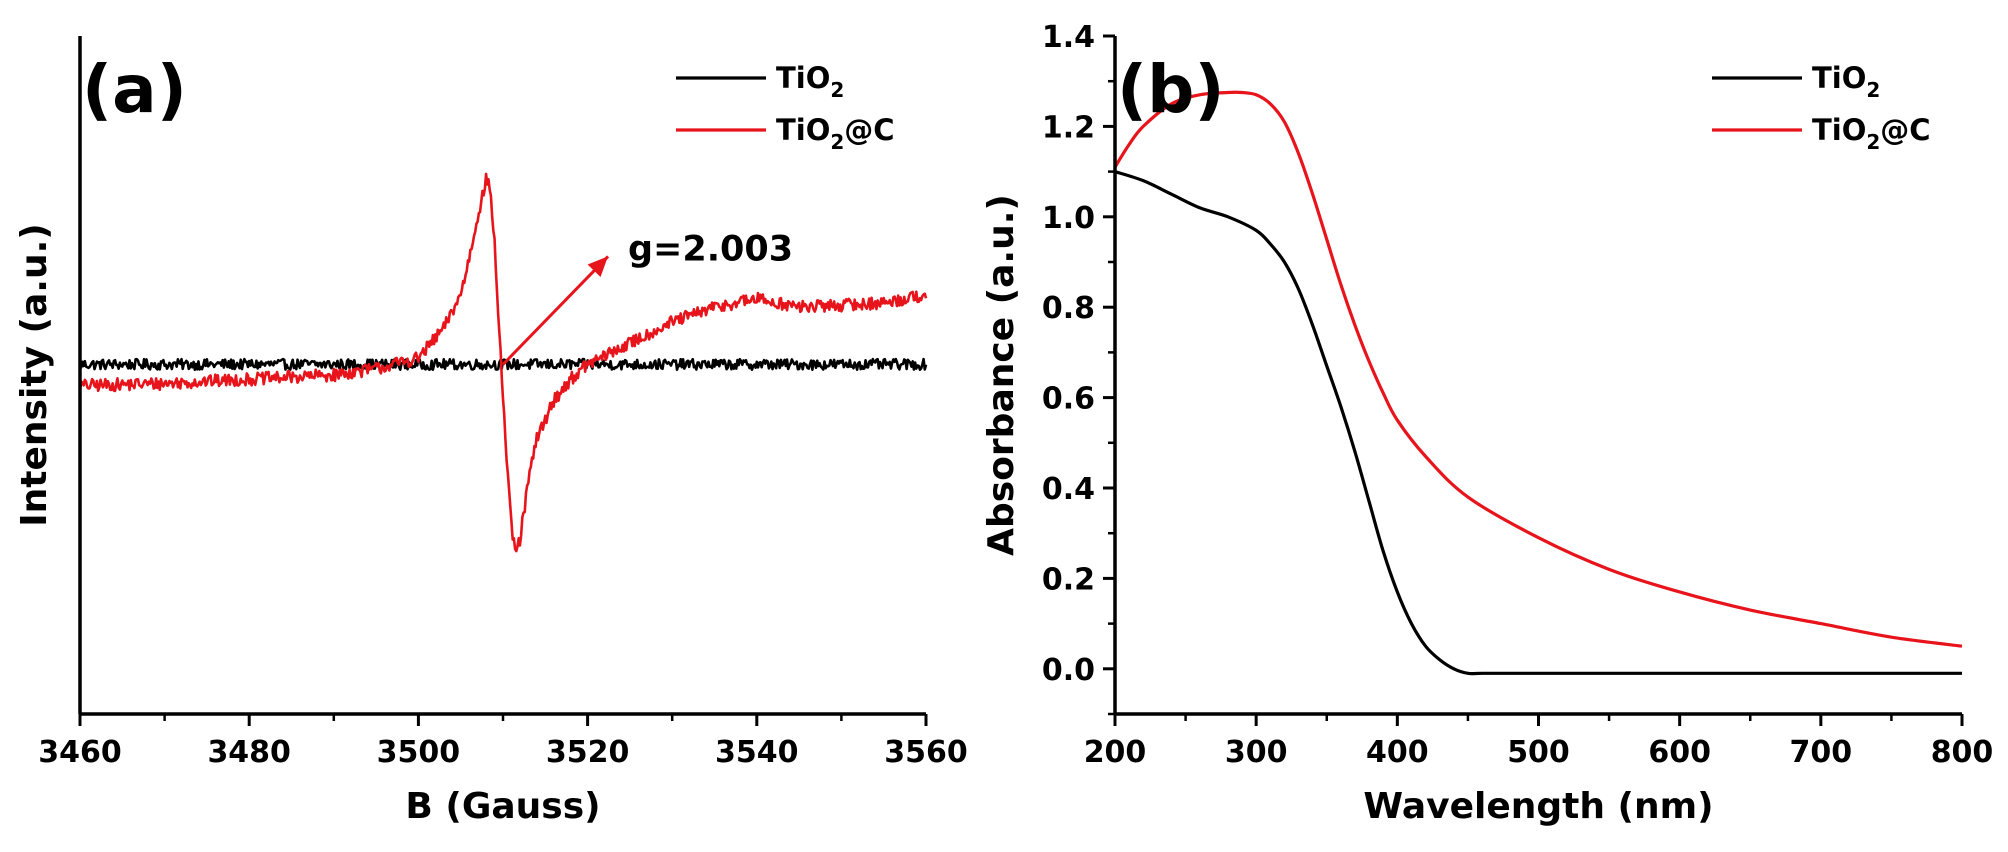 The image size is (2008, 852). What do you see at coordinates (555, 310) in the screenshot?
I see `annotation-arrow-line` at bounding box center [555, 310].